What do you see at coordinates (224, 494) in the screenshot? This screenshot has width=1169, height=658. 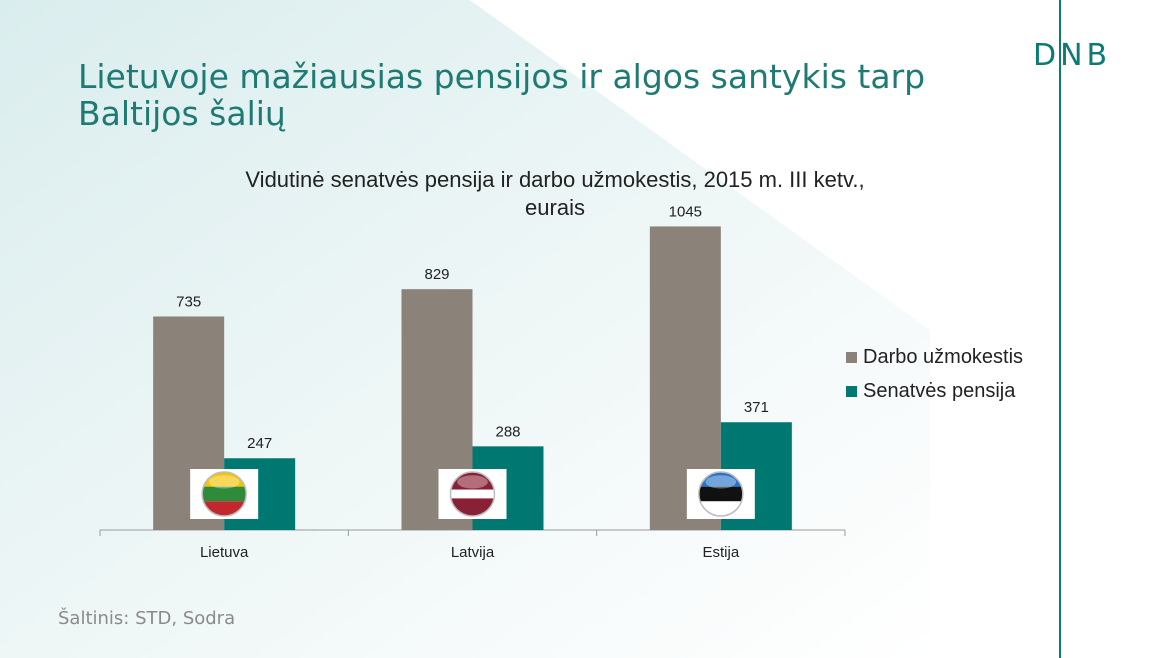 I see `lithuania-flag-icon` at bounding box center [224, 494].